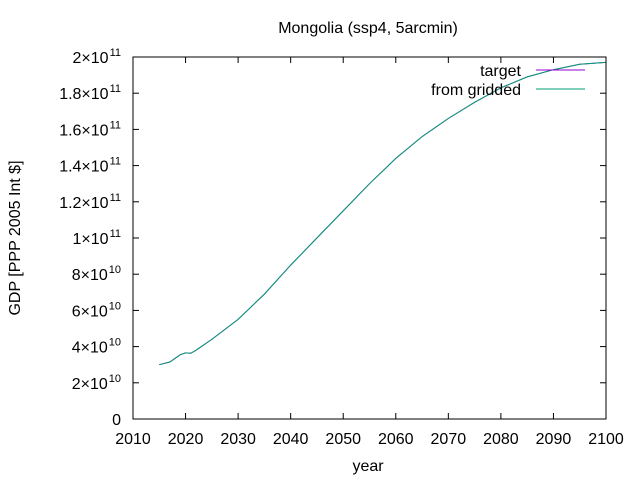  Describe the element at coordinates (396, 439) in the screenshot. I see `x-tick-label: 2060` at that location.